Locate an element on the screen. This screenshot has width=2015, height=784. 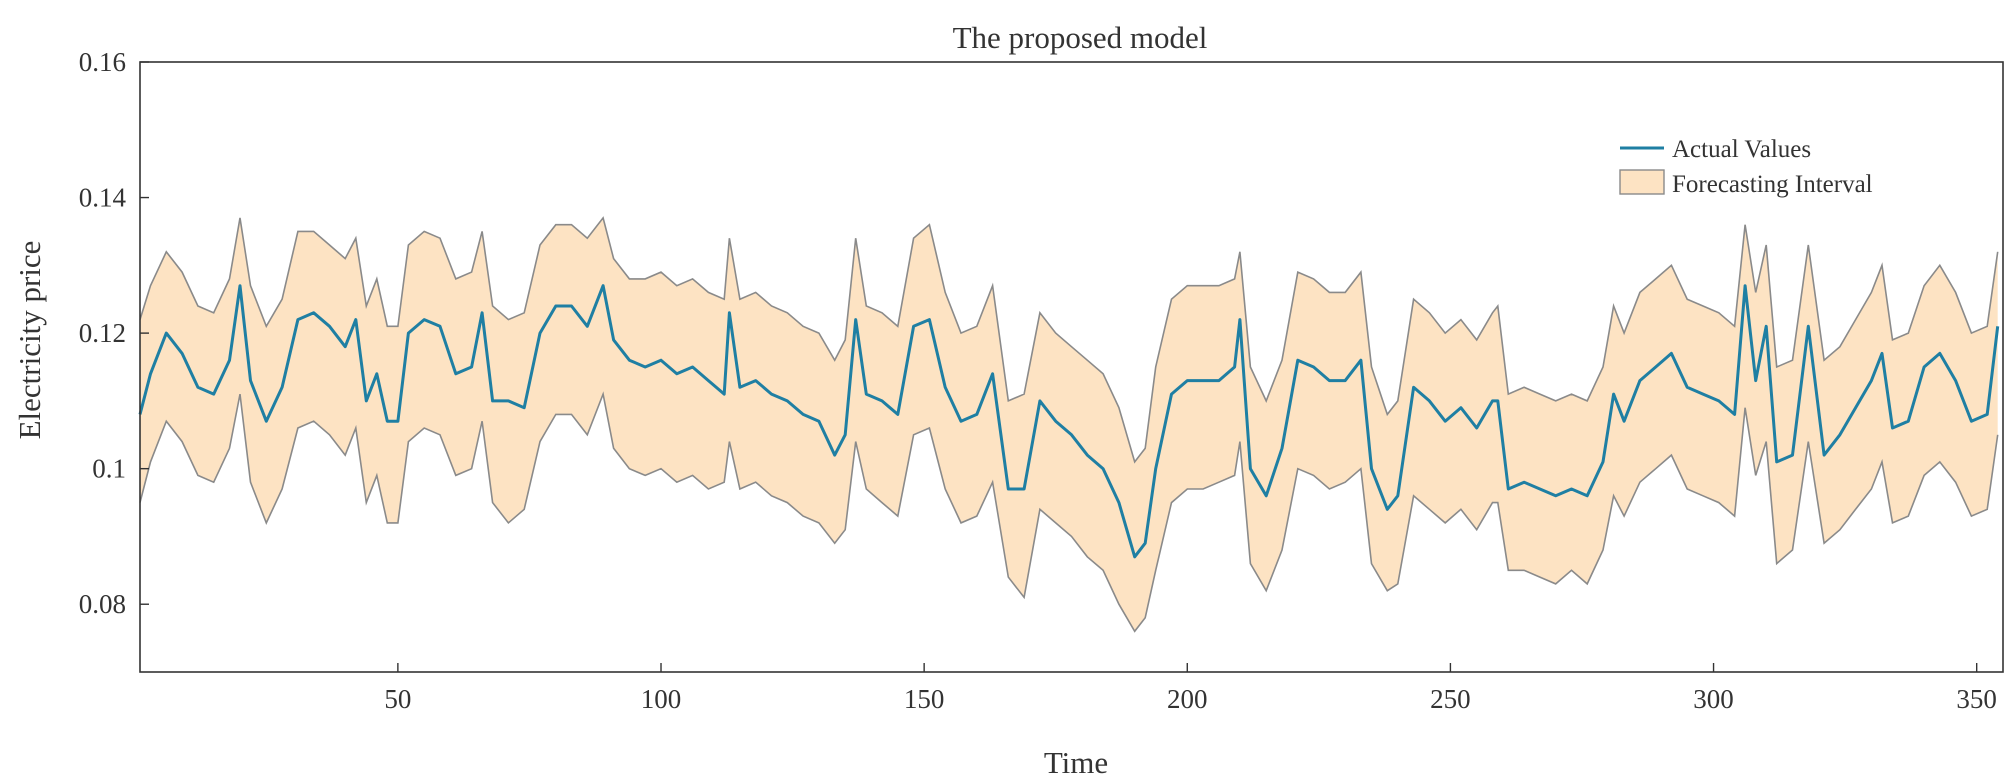
chart-title: The proposed model is located at coordinates (1080, 37).